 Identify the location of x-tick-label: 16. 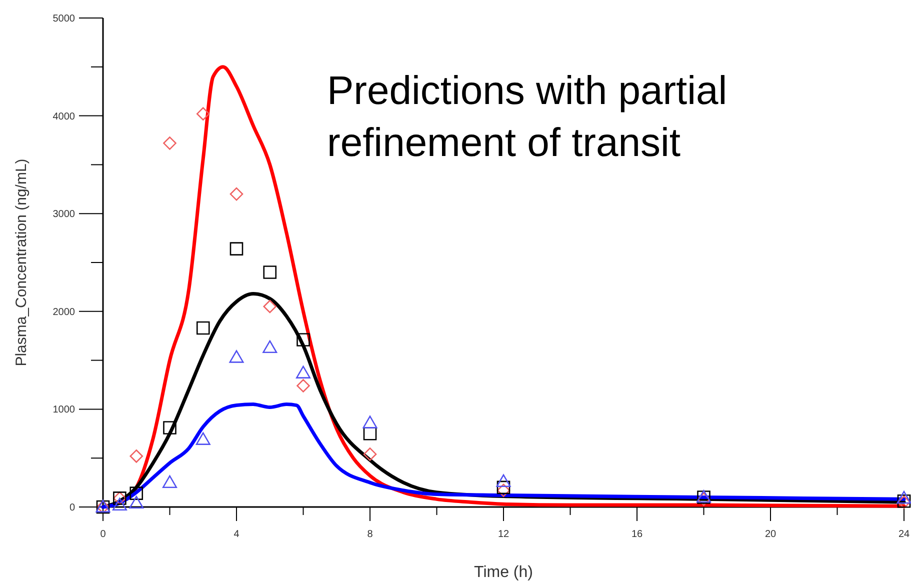
(637, 534).